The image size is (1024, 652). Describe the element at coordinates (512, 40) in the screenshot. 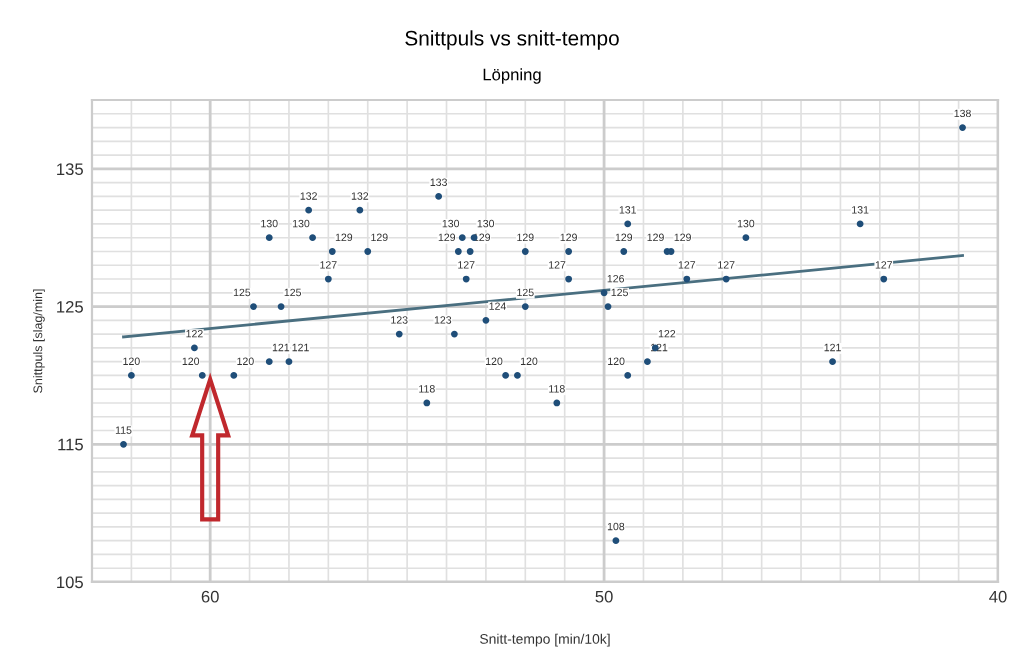

I see `chart-title: Snittpuls vs snitt-tempo` at that location.